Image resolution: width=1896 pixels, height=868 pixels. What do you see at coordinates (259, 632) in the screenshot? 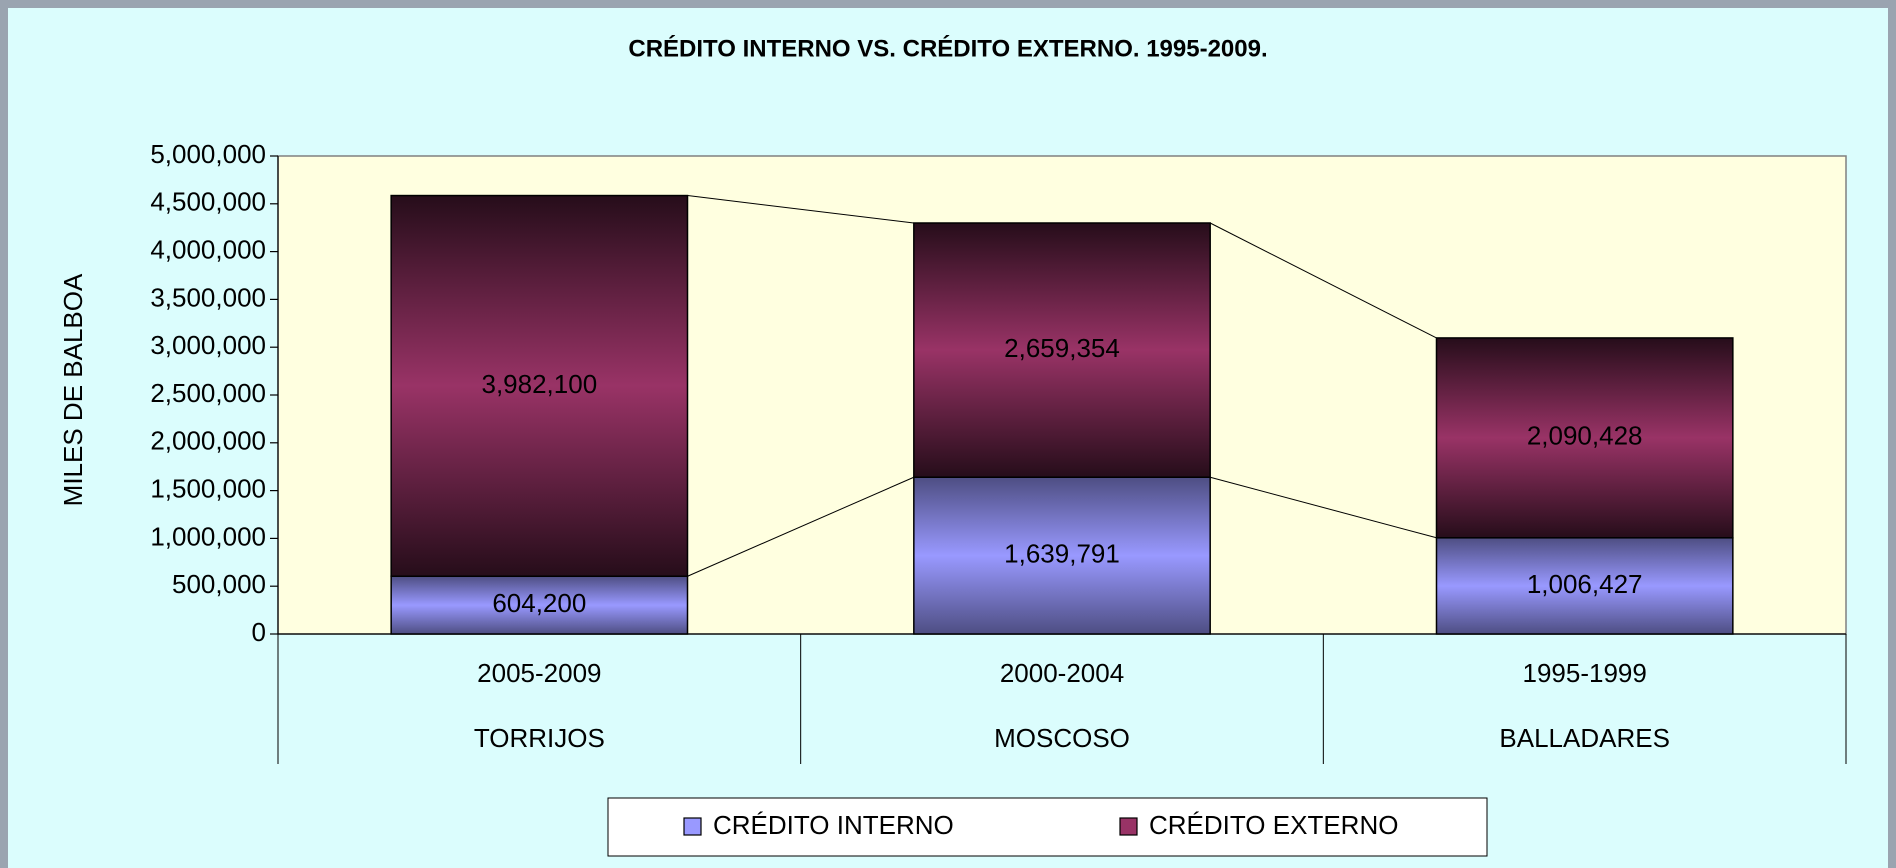
I see `y-tick-label: 0` at bounding box center [259, 632].